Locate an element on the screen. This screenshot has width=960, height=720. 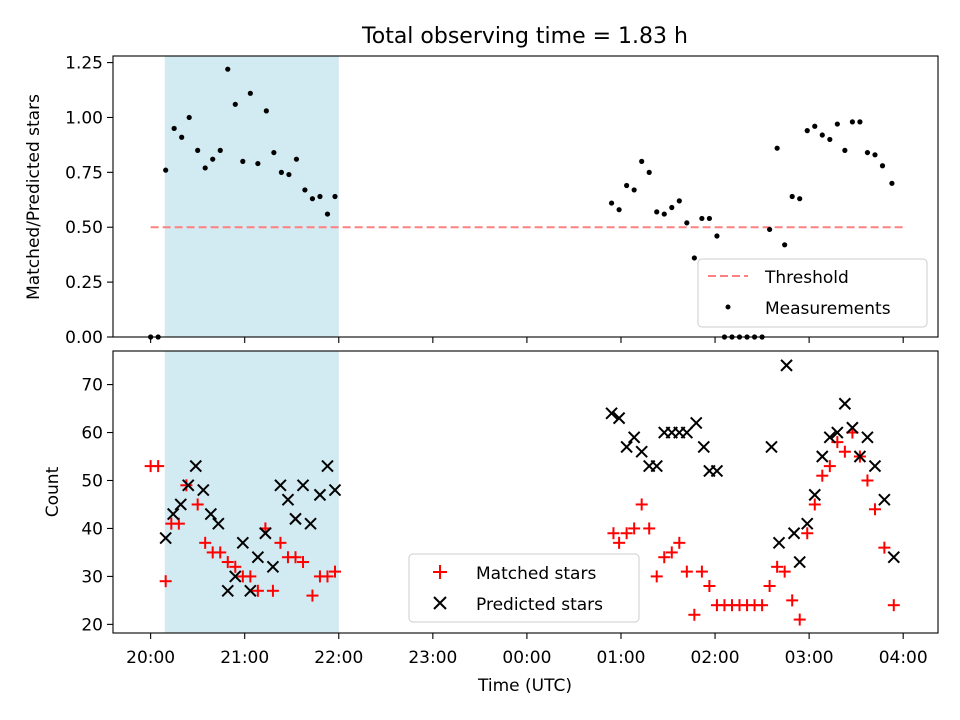
x-tick-label: 21:00 is located at coordinates (244, 658).